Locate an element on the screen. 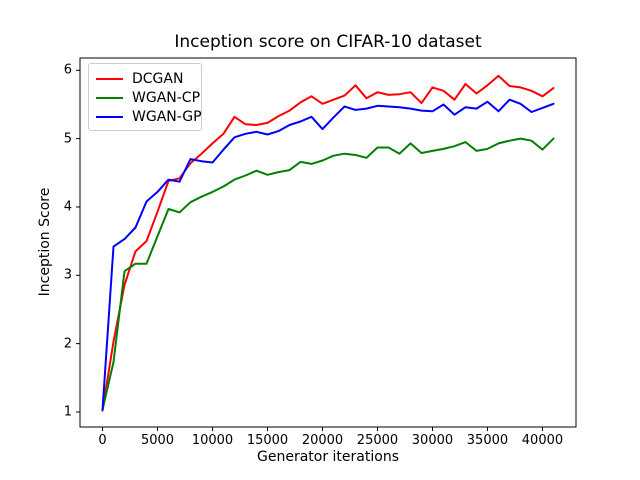  y-tick-label: 2 is located at coordinates (67, 344).